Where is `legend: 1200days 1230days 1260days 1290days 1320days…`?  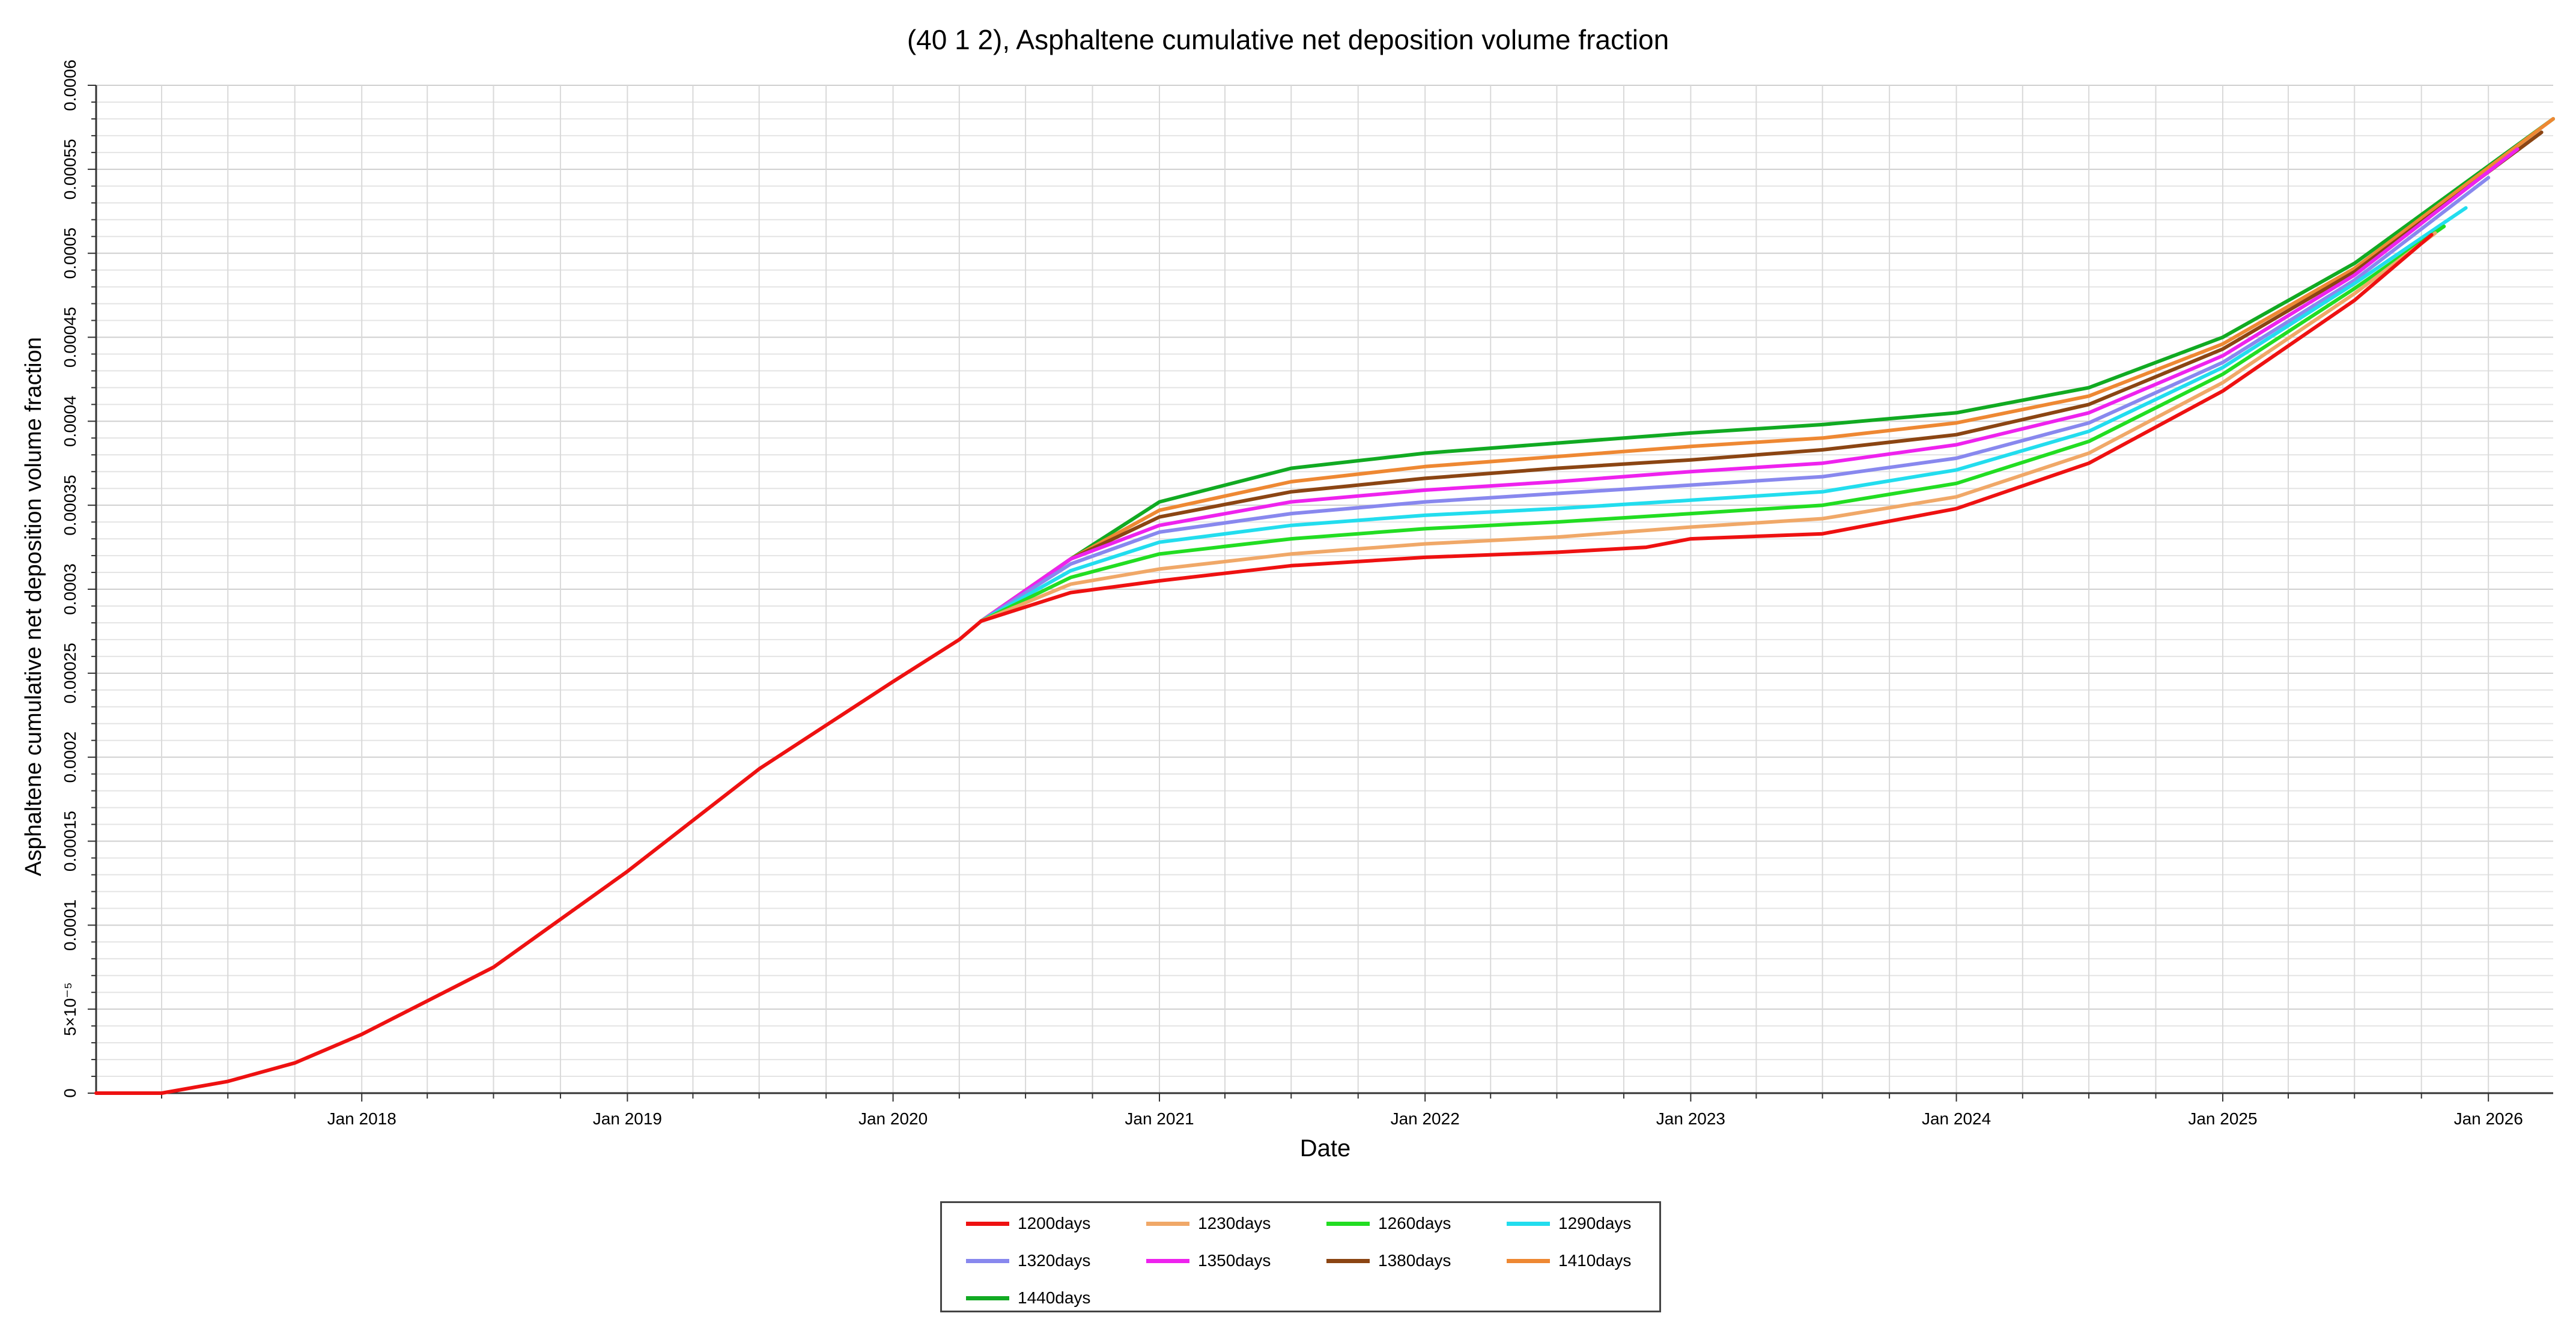
legend: 1200days 1230days 1260days 1290days 1320days… is located at coordinates (1300, 1256).